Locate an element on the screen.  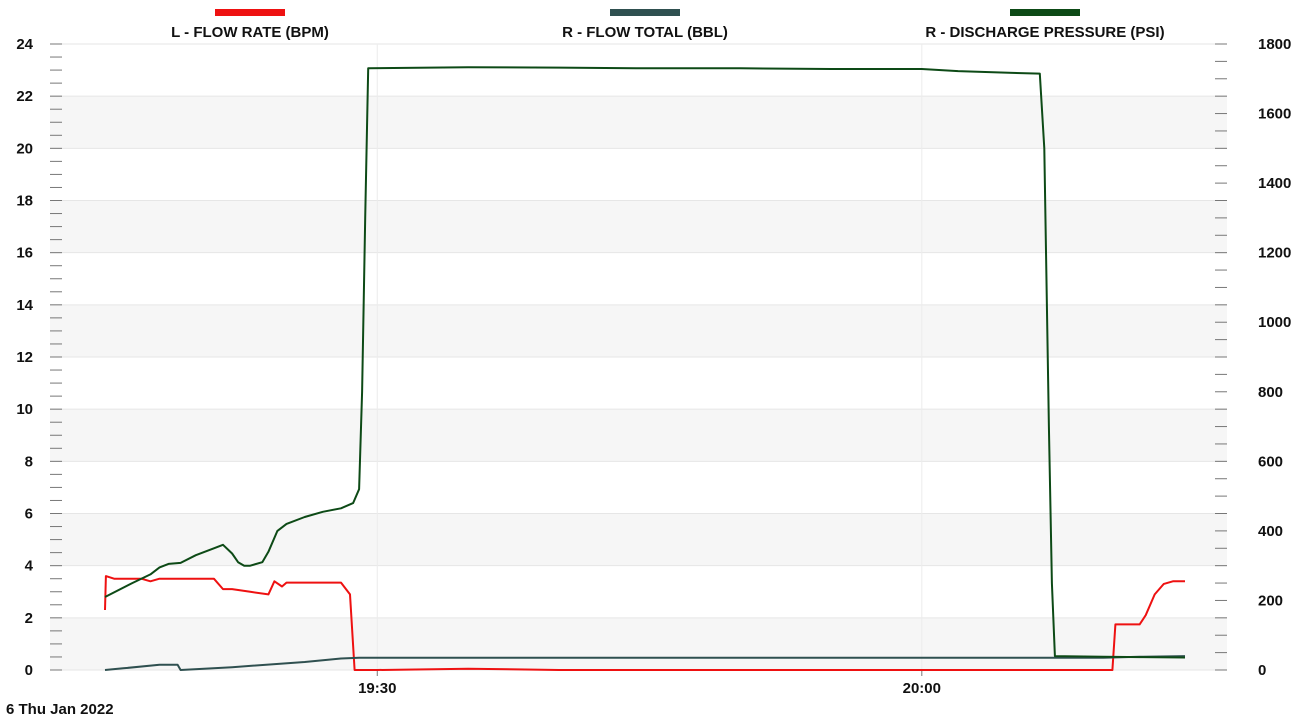
y-left-tick-label: 24 is located at coordinates (24, 44).